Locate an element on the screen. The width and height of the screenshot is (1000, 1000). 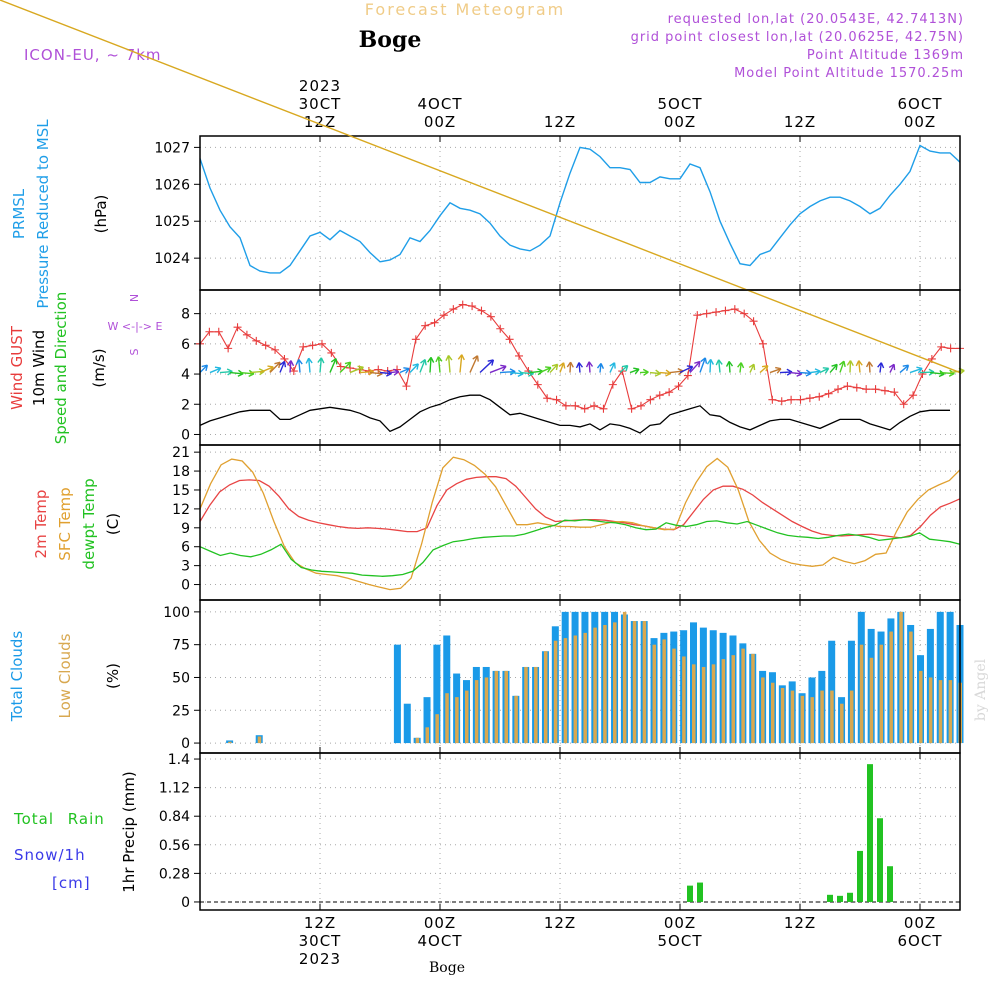
time-axis-label: 00Z is located at coordinates (920, 923).